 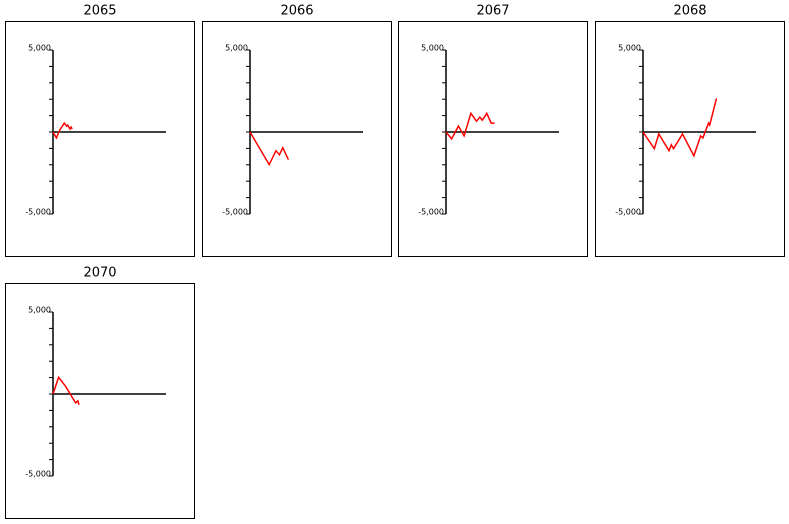 What do you see at coordinates (296, 11) in the screenshot?
I see `panel-title: 2066` at bounding box center [296, 11].